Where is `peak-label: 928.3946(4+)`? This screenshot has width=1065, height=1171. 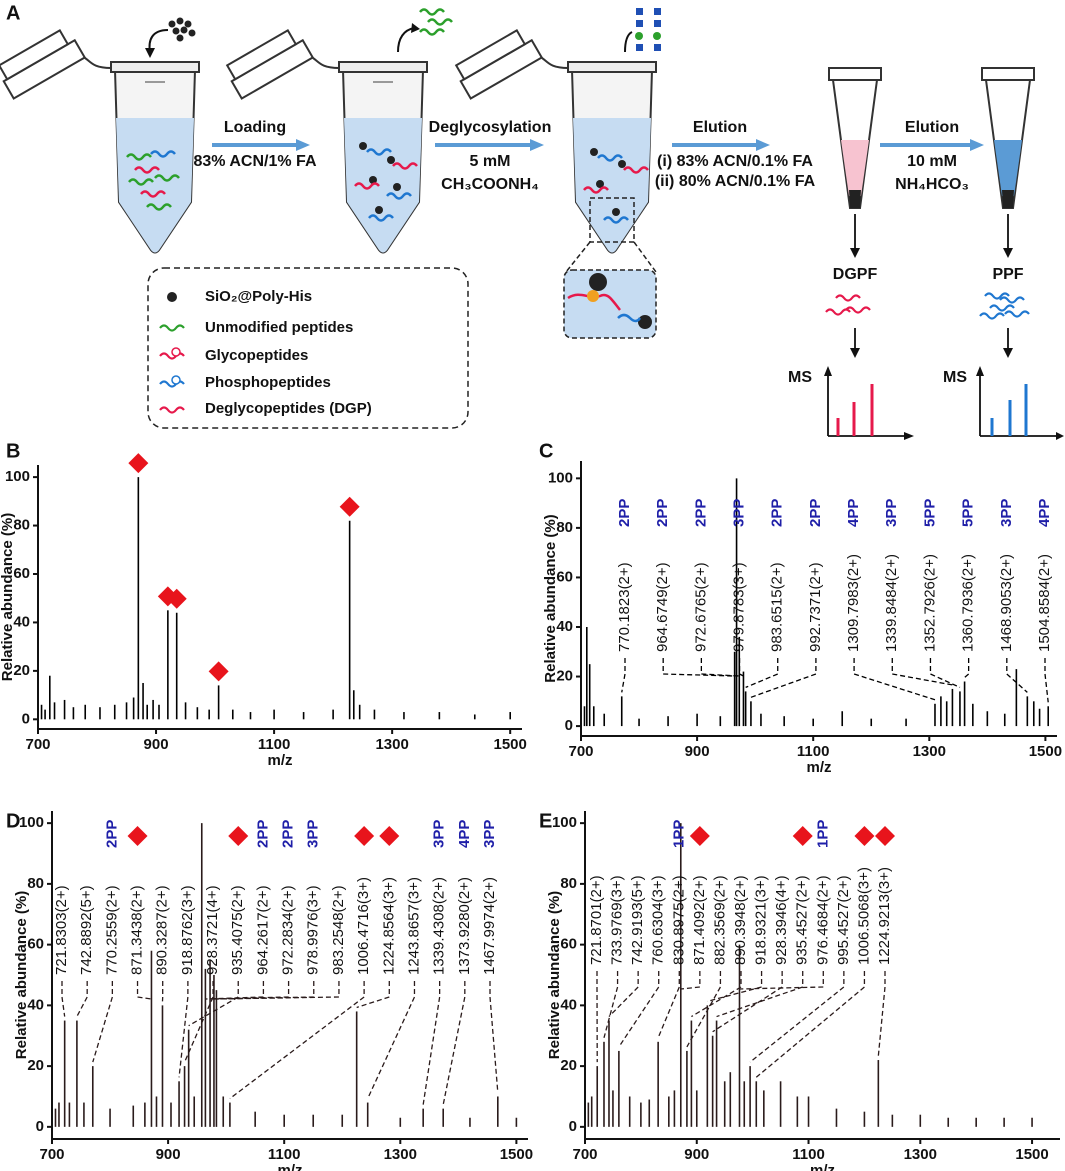 peak-label: 928.3946(4+) is located at coordinates (781, 920).